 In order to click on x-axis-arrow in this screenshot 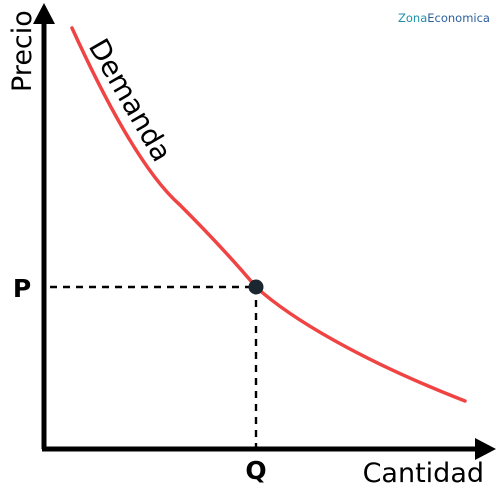, I will do `click(485, 449)`.